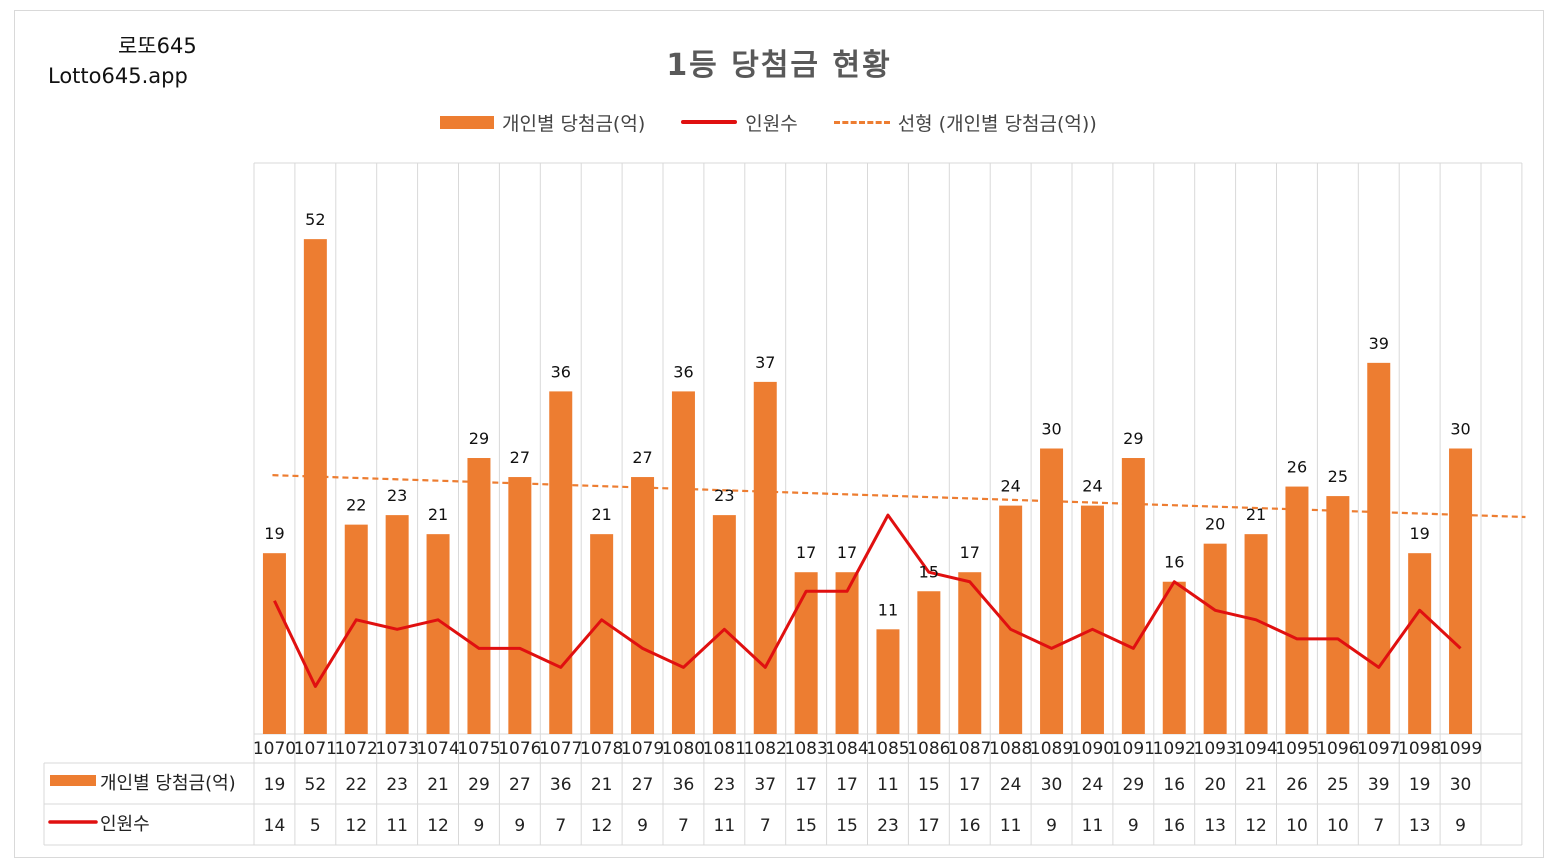  Describe the element at coordinates (602, 785) in the screenshot. I see `table-prize-1078: 21` at that location.